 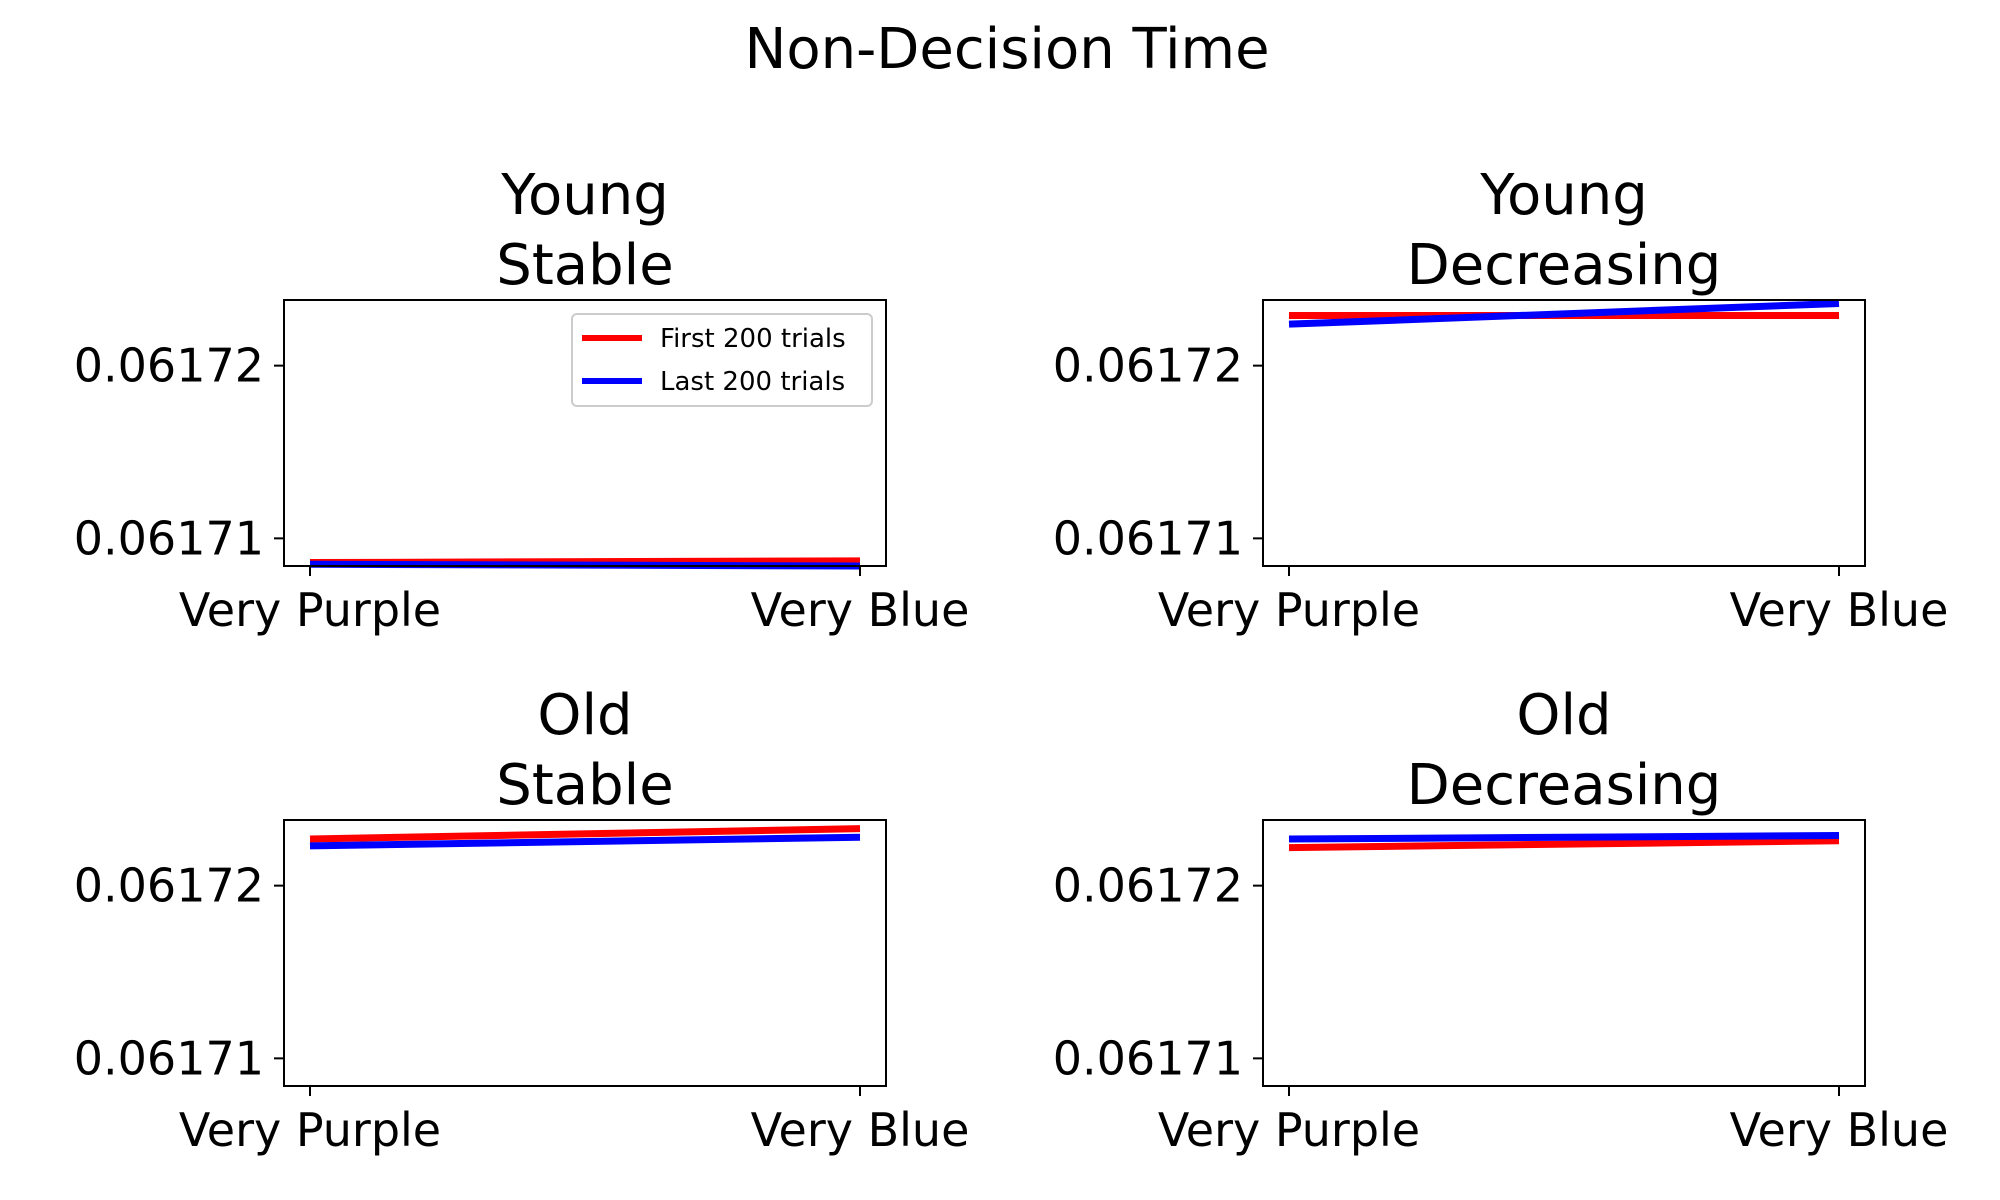 What do you see at coordinates (1006, 49) in the screenshot?
I see `figure-title: Non-Decision Time` at bounding box center [1006, 49].